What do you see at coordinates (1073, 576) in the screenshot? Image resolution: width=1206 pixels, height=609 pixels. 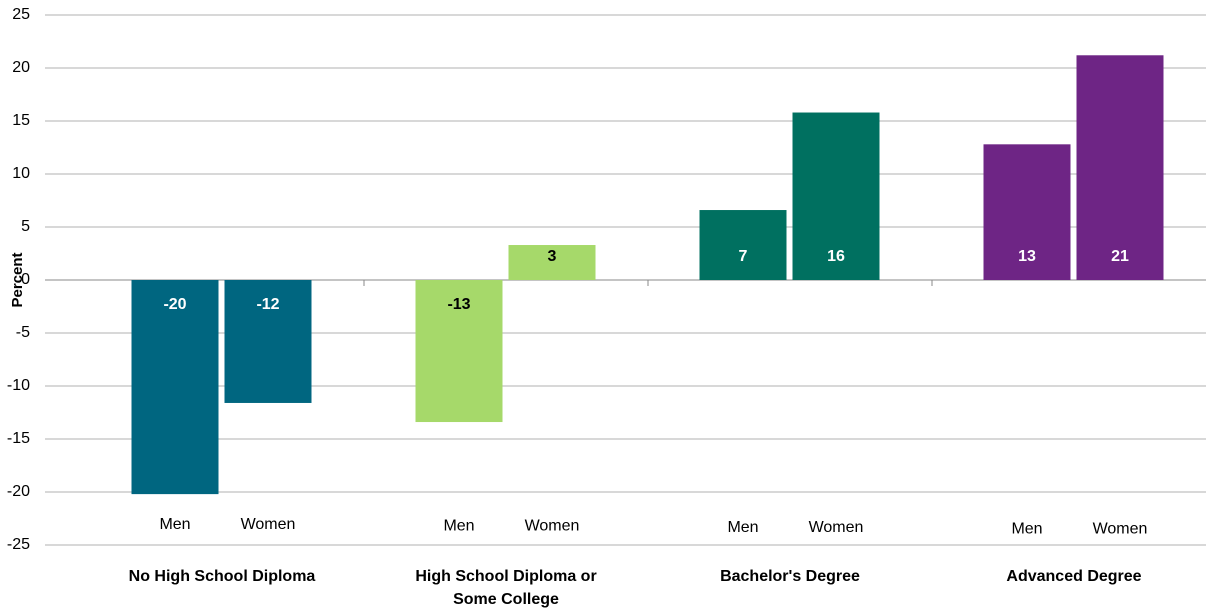 I see `group-label: Advanced Degree` at bounding box center [1073, 576].